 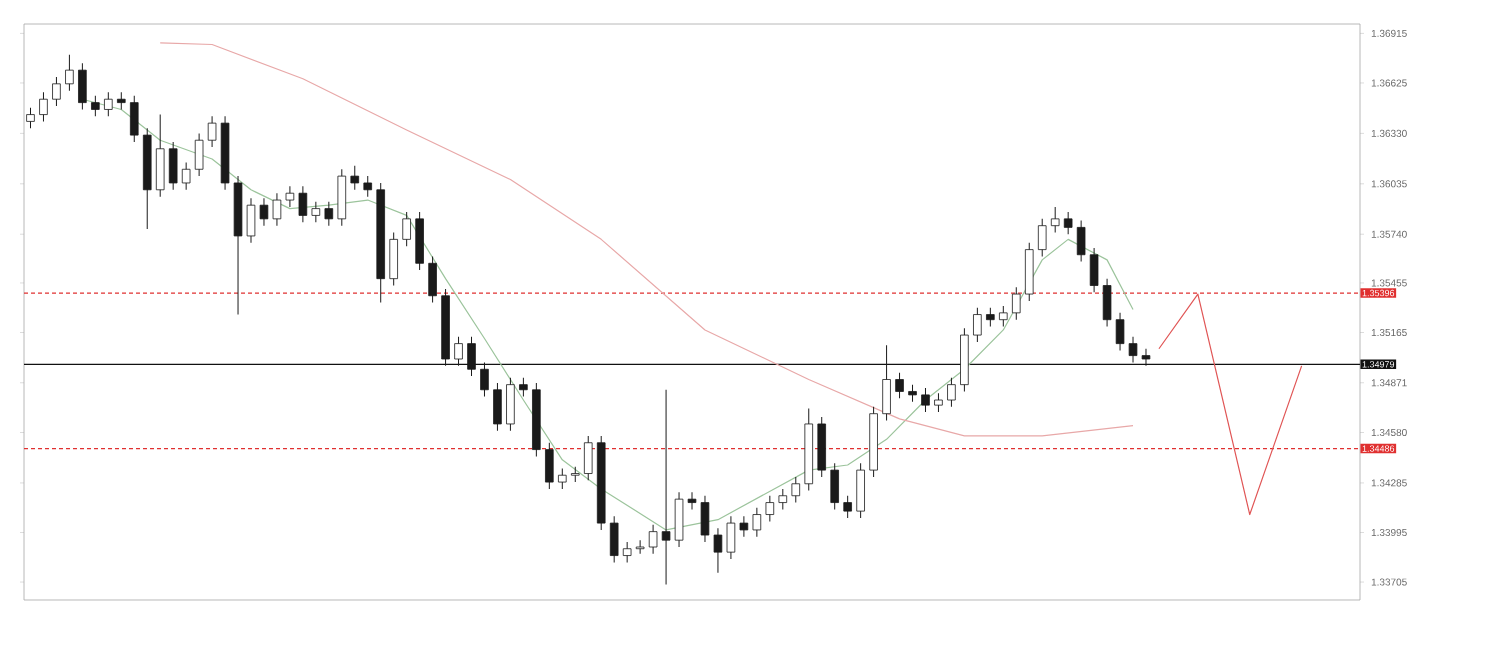 I want to click on line-series, so click(x=1230, y=404).